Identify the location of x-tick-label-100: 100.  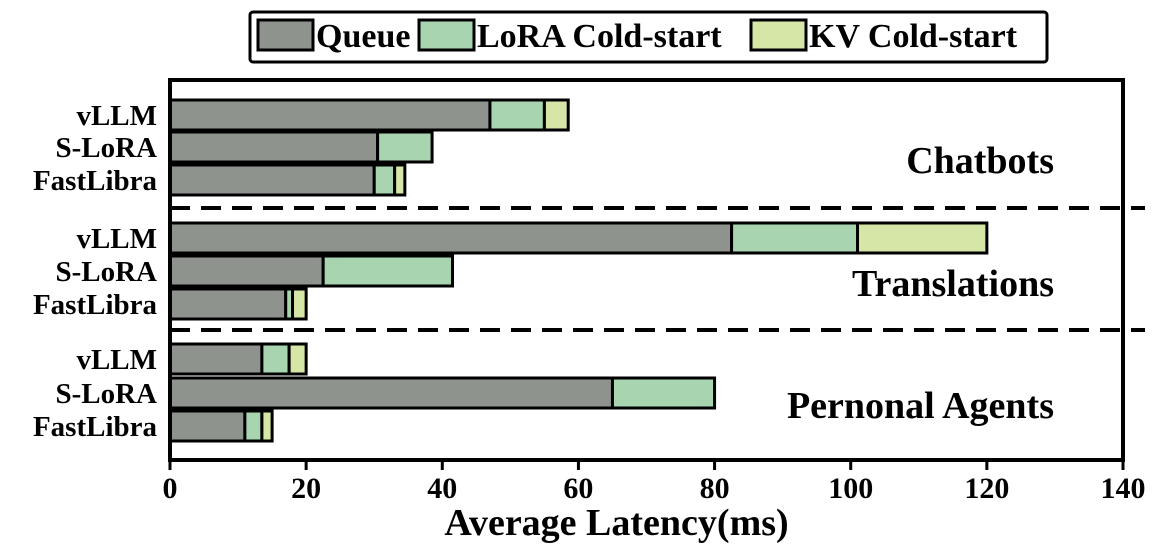
(850, 488).